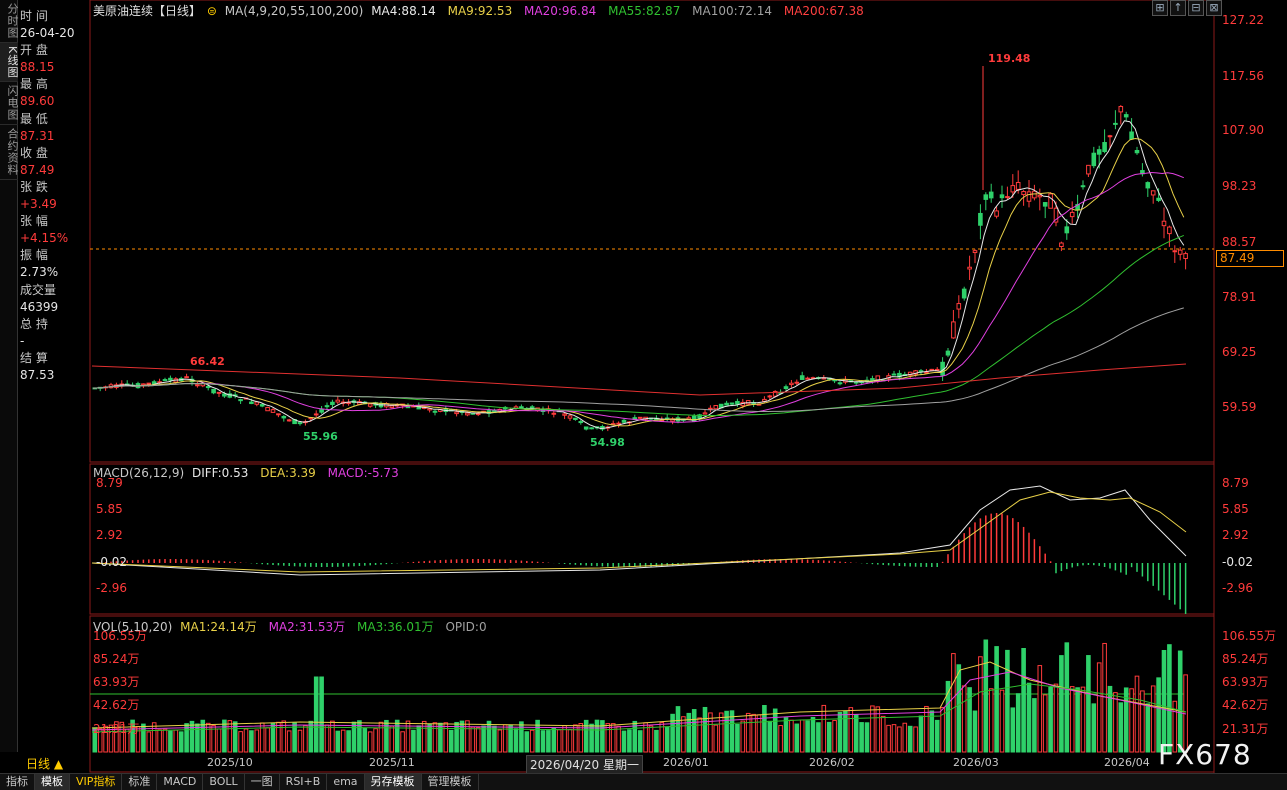 The image size is (1287, 790). What do you see at coordinates (52, 782) in the screenshot?
I see `tab-template: 模板` at bounding box center [52, 782].